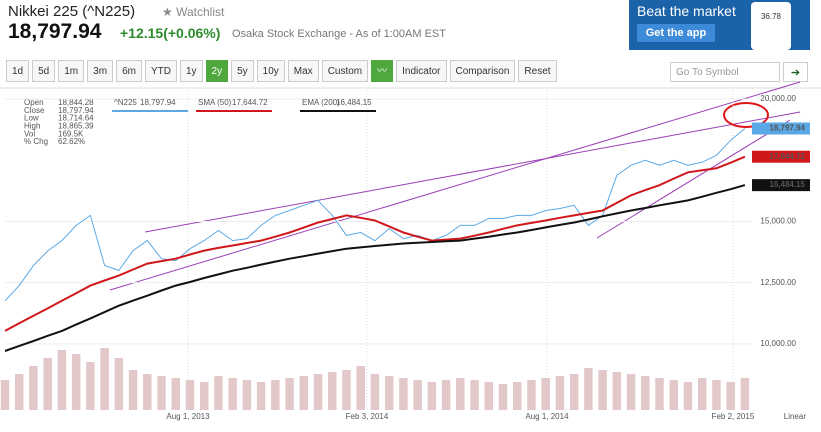 This screenshot has width=821, height=432. I want to click on tool-button: Reset, so click(537, 71).